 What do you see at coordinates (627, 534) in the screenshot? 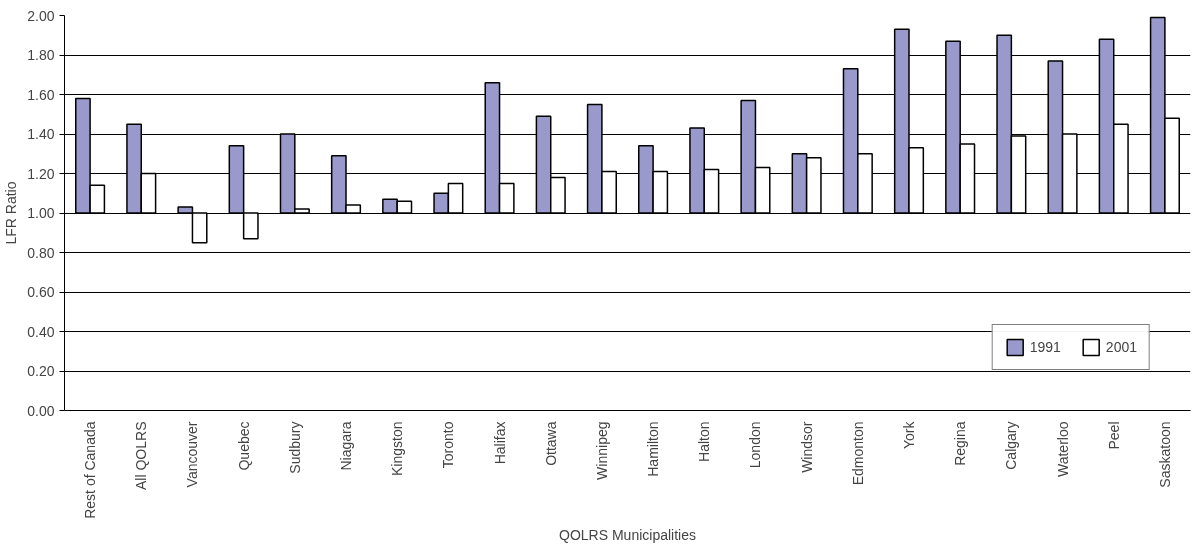
I see `x-axis-title: QOLRS Municipalities` at bounding box center [627, 534].